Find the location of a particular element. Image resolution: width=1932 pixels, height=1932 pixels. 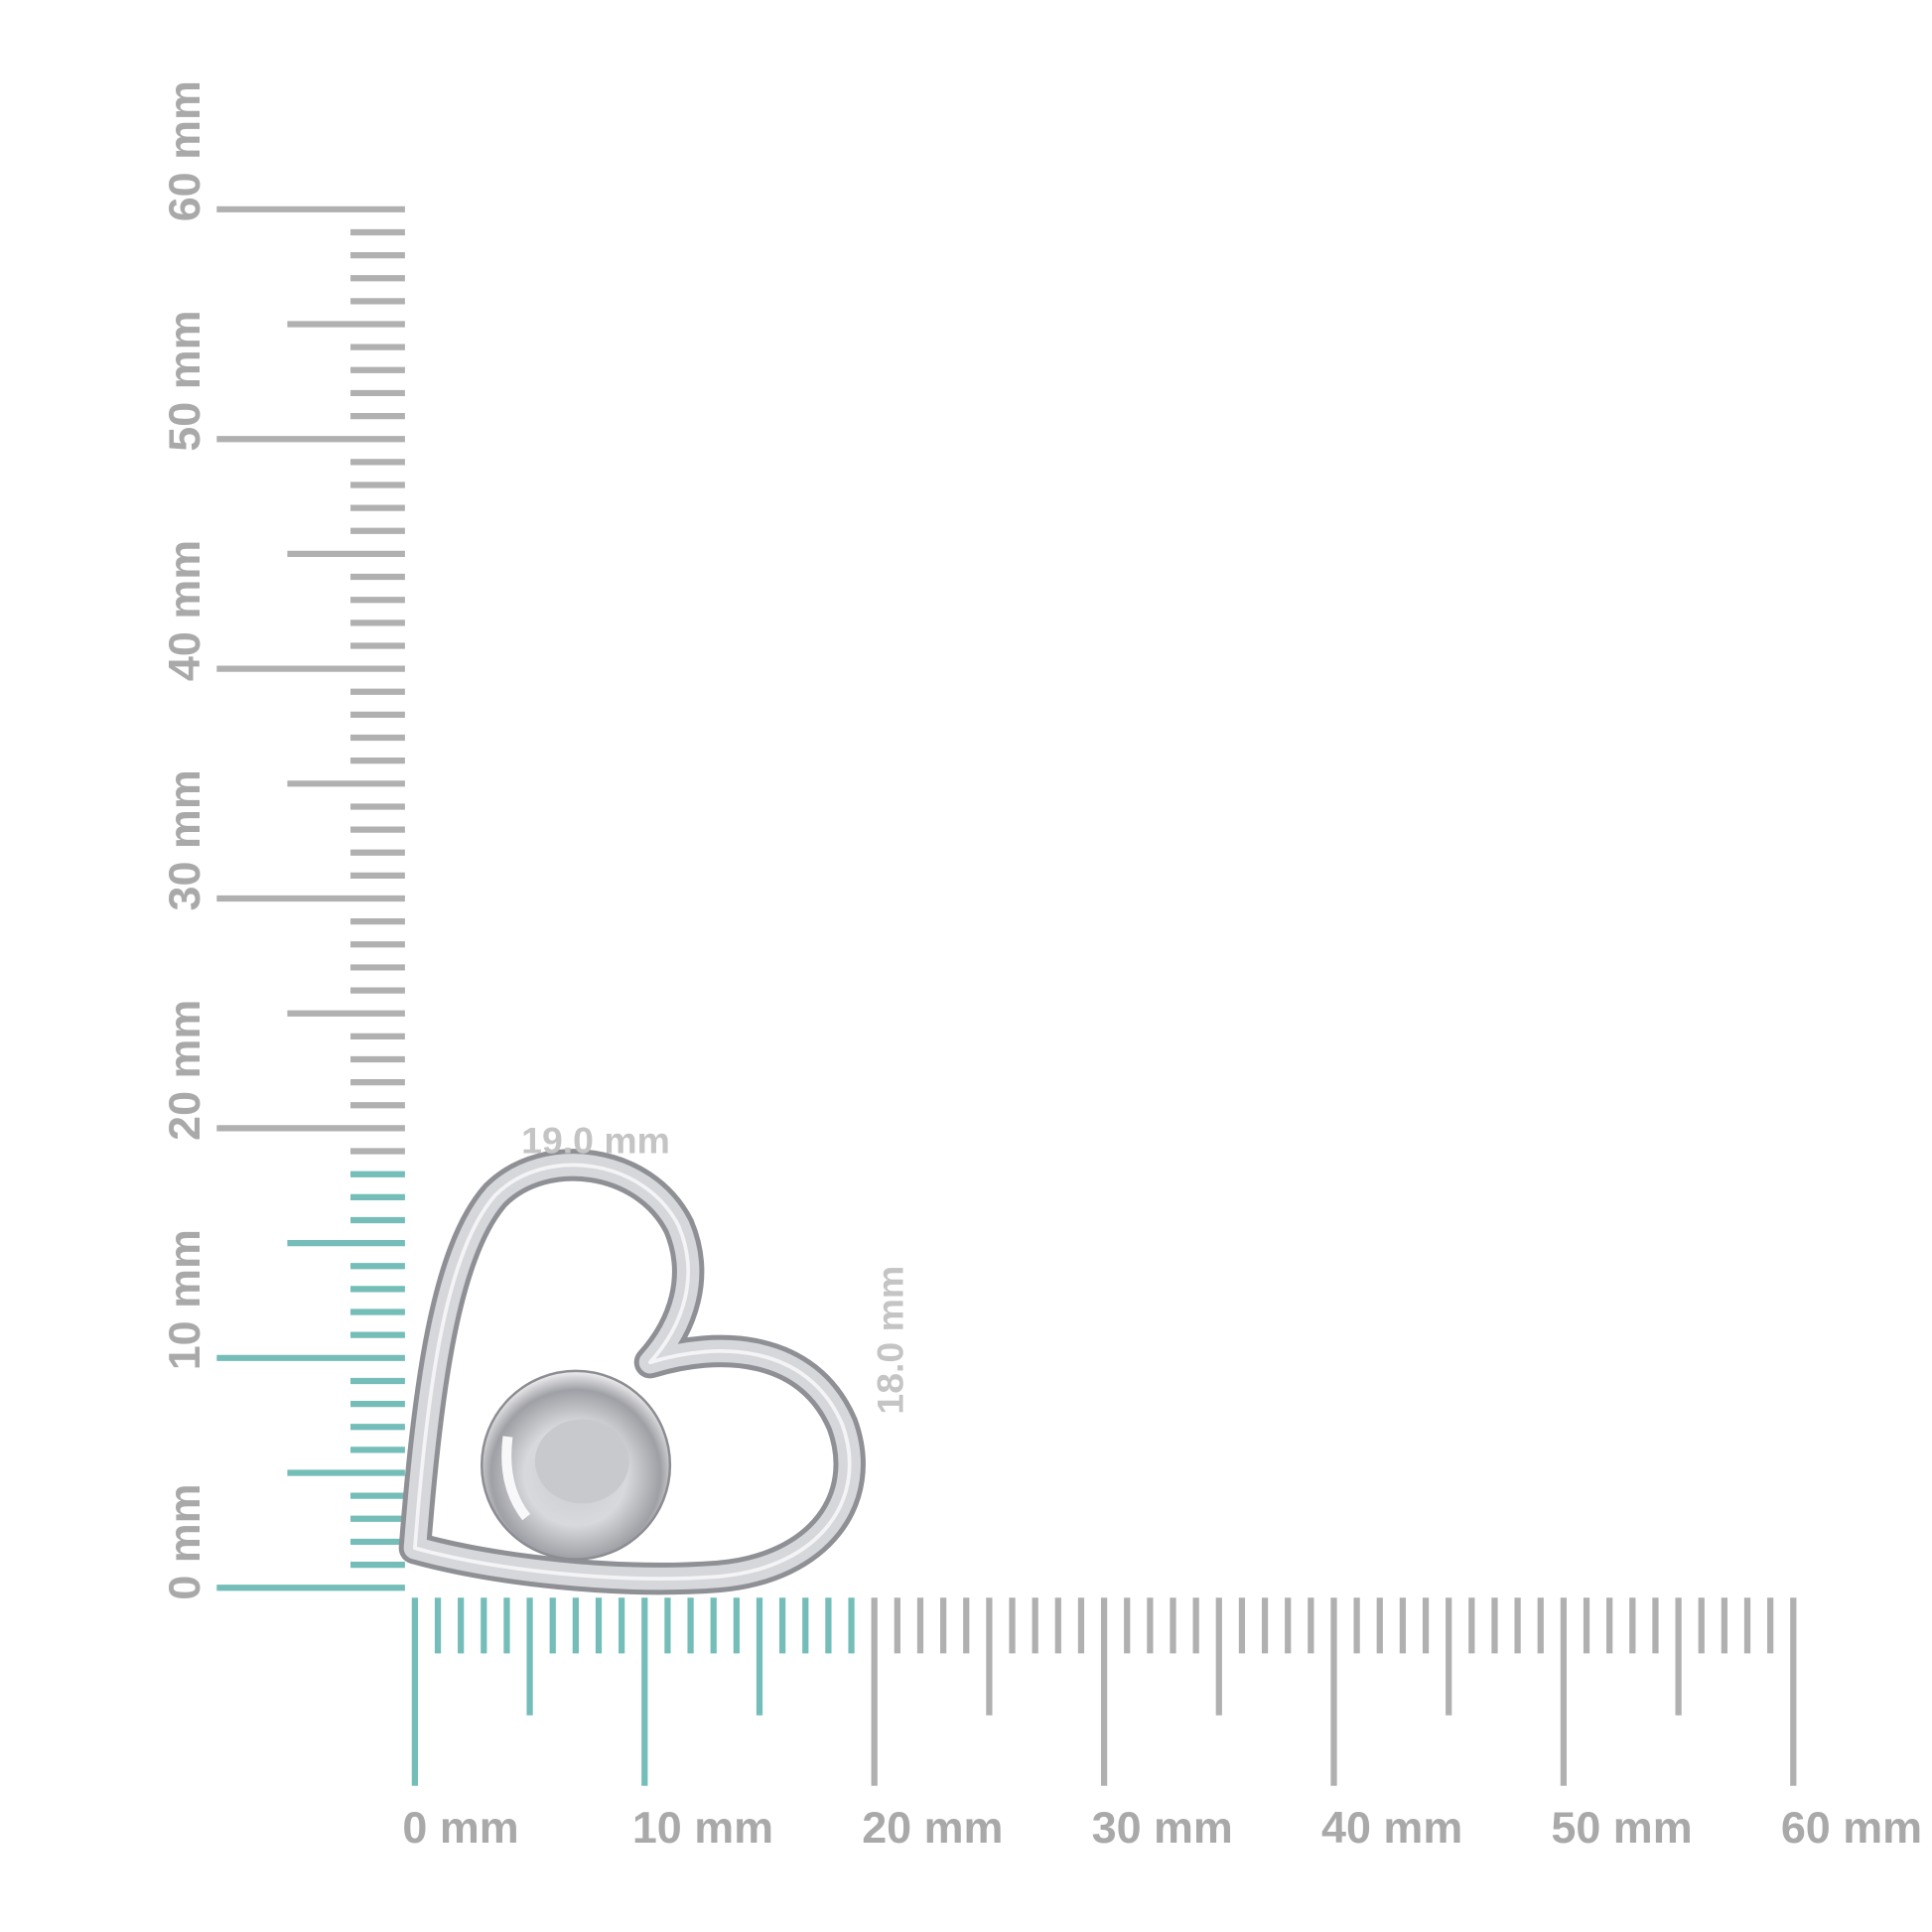

v-axis-label: 10 mm is located at coordinates (184, 1300).